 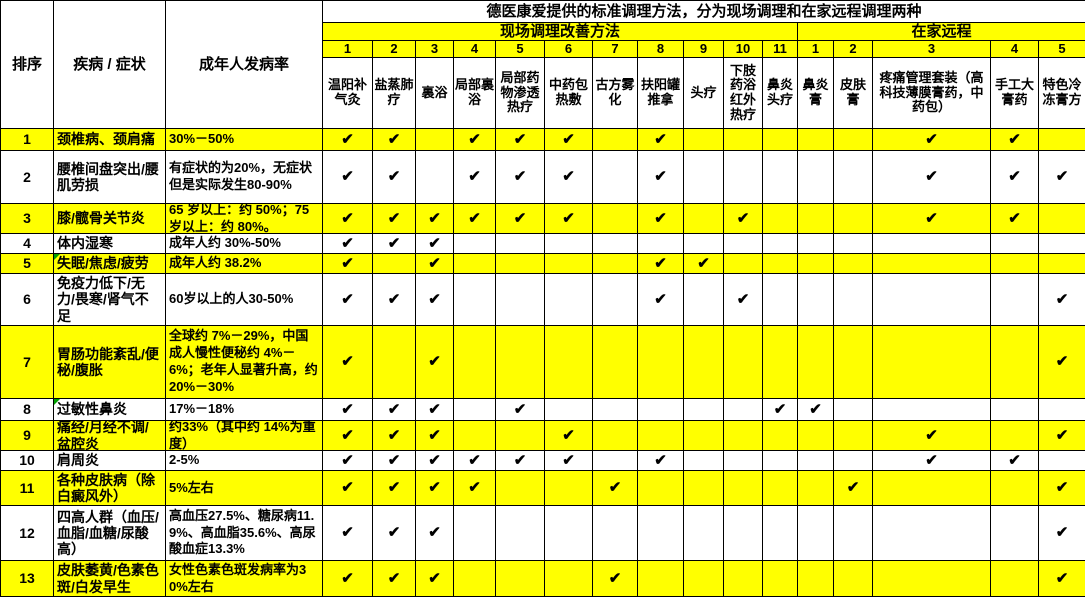 What do you see at coordinates (394, 244) in the screenshot?
I see `check-cell-r4-onsite-2: ✔` at bounding box center [394, 244].